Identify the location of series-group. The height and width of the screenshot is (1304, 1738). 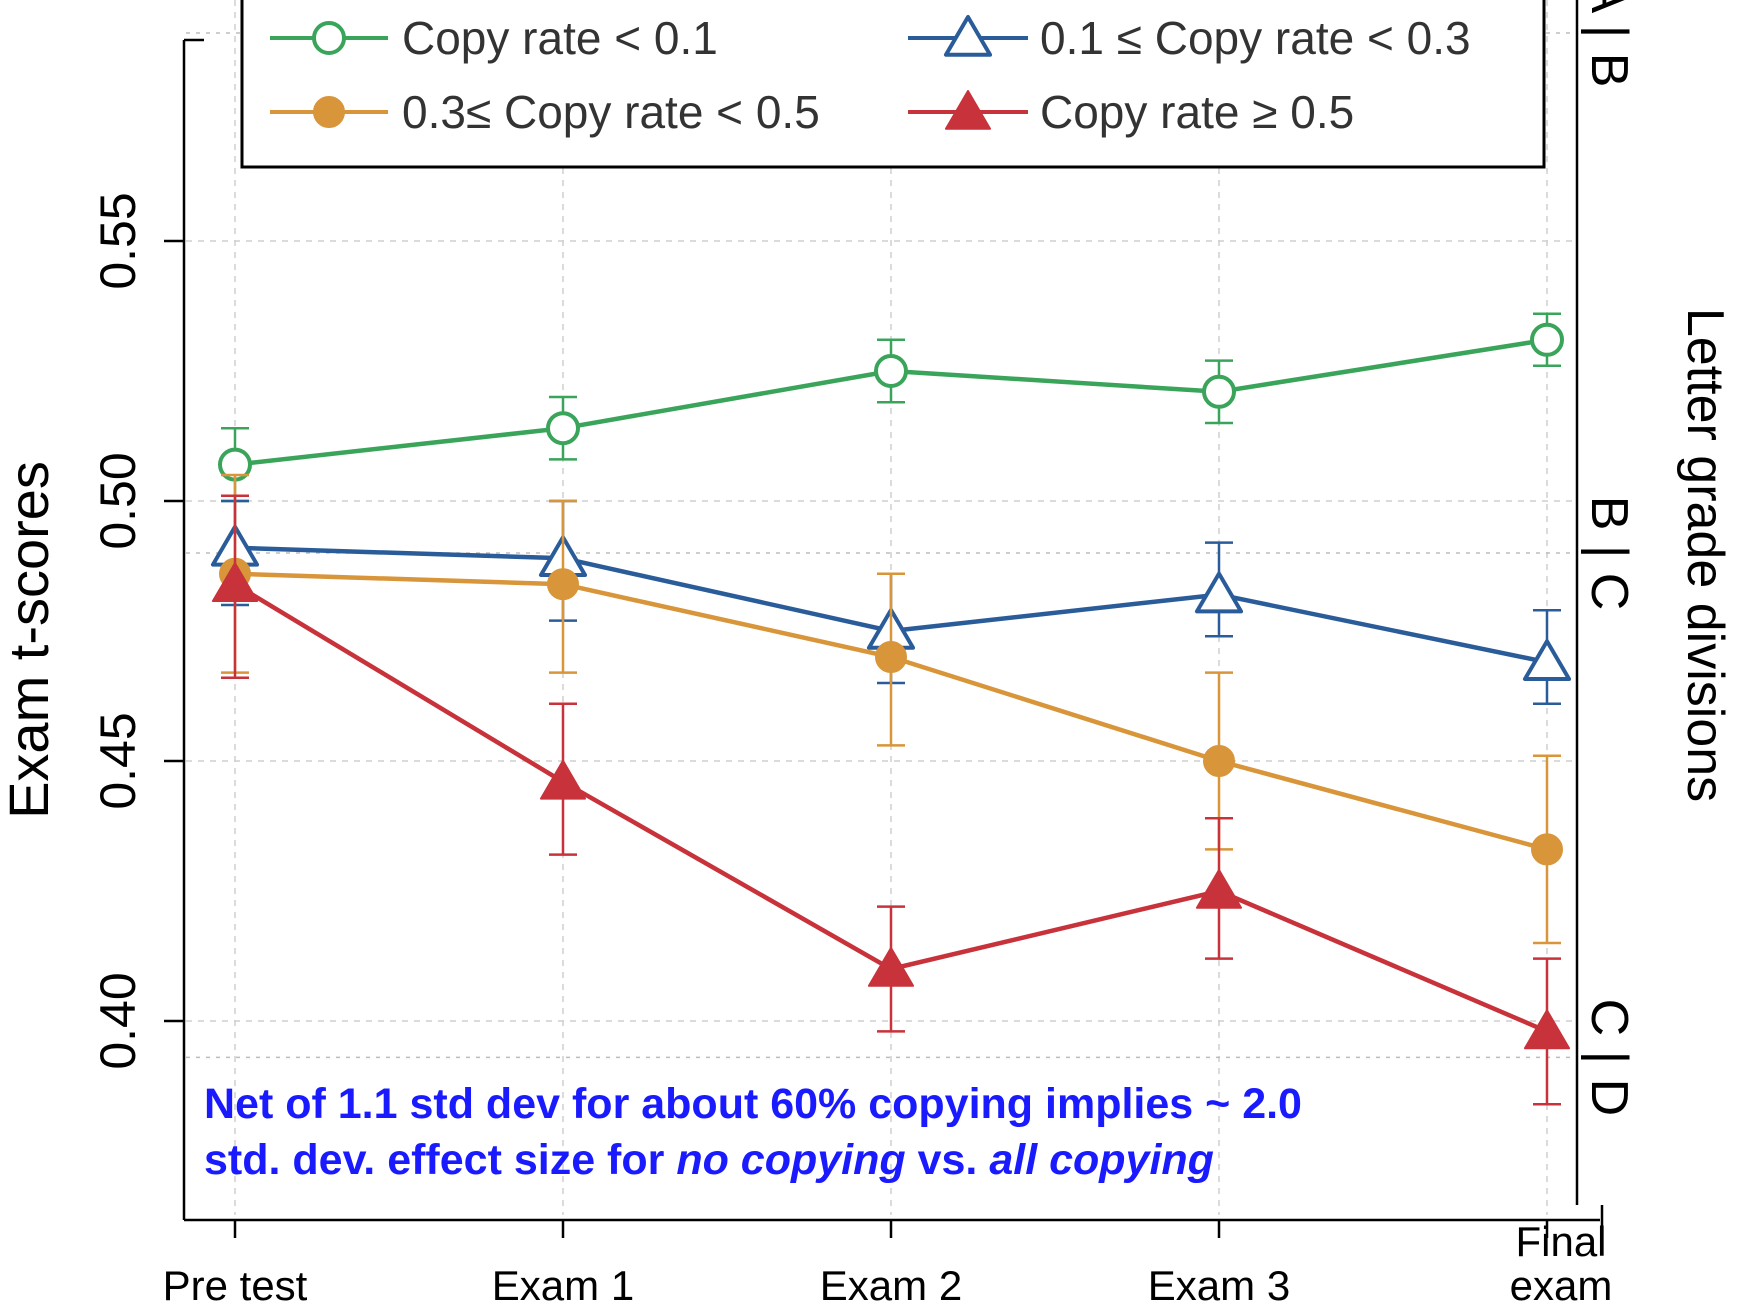
(891, 407).